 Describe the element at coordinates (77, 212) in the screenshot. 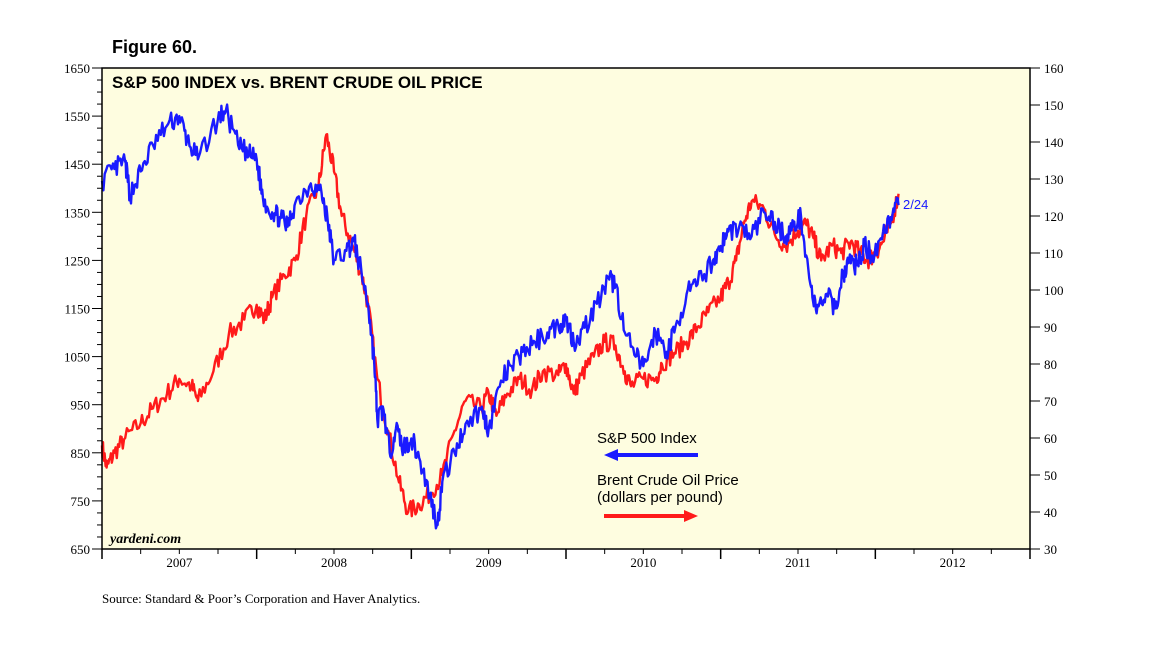

I see `left-axis-tick-label: 1350` at that location.